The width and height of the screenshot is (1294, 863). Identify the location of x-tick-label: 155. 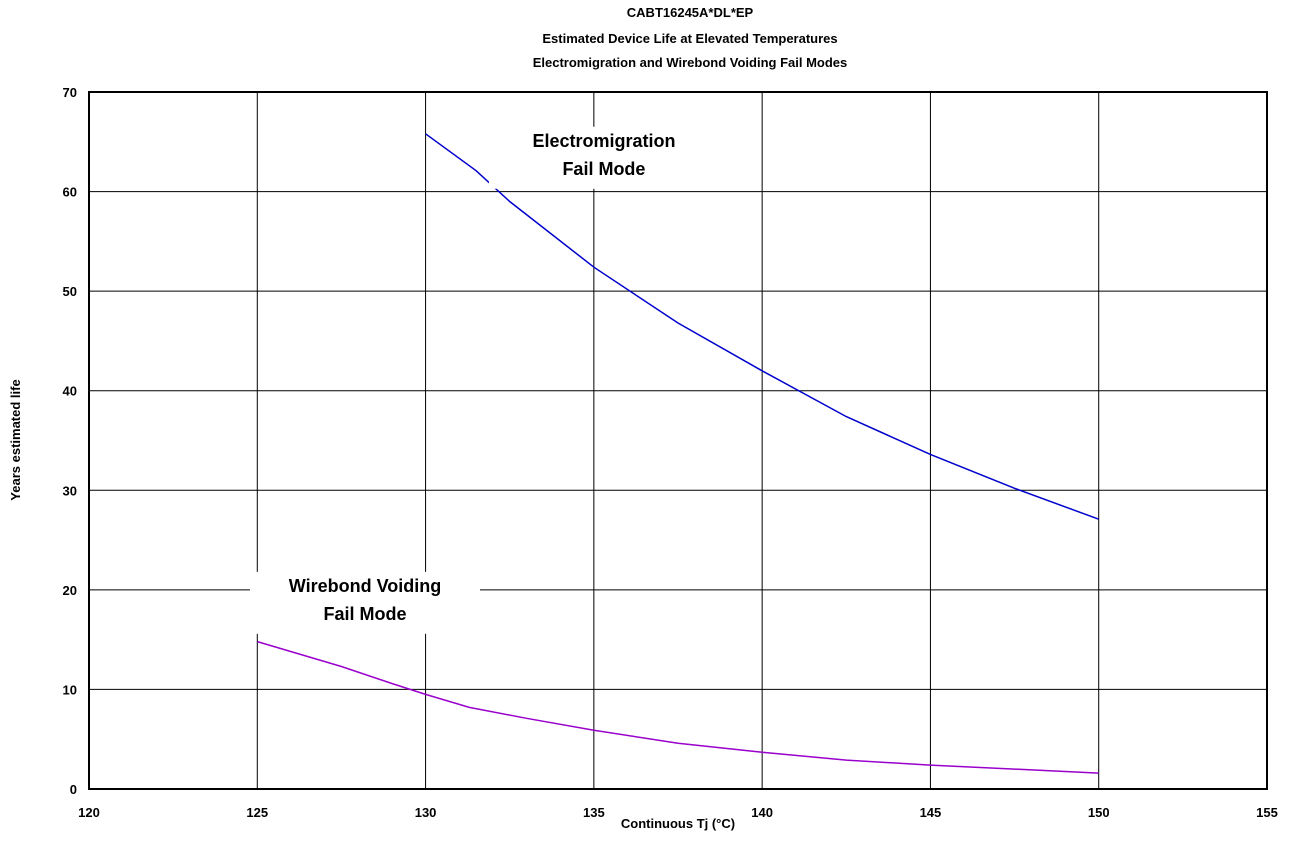
(1267, 812).